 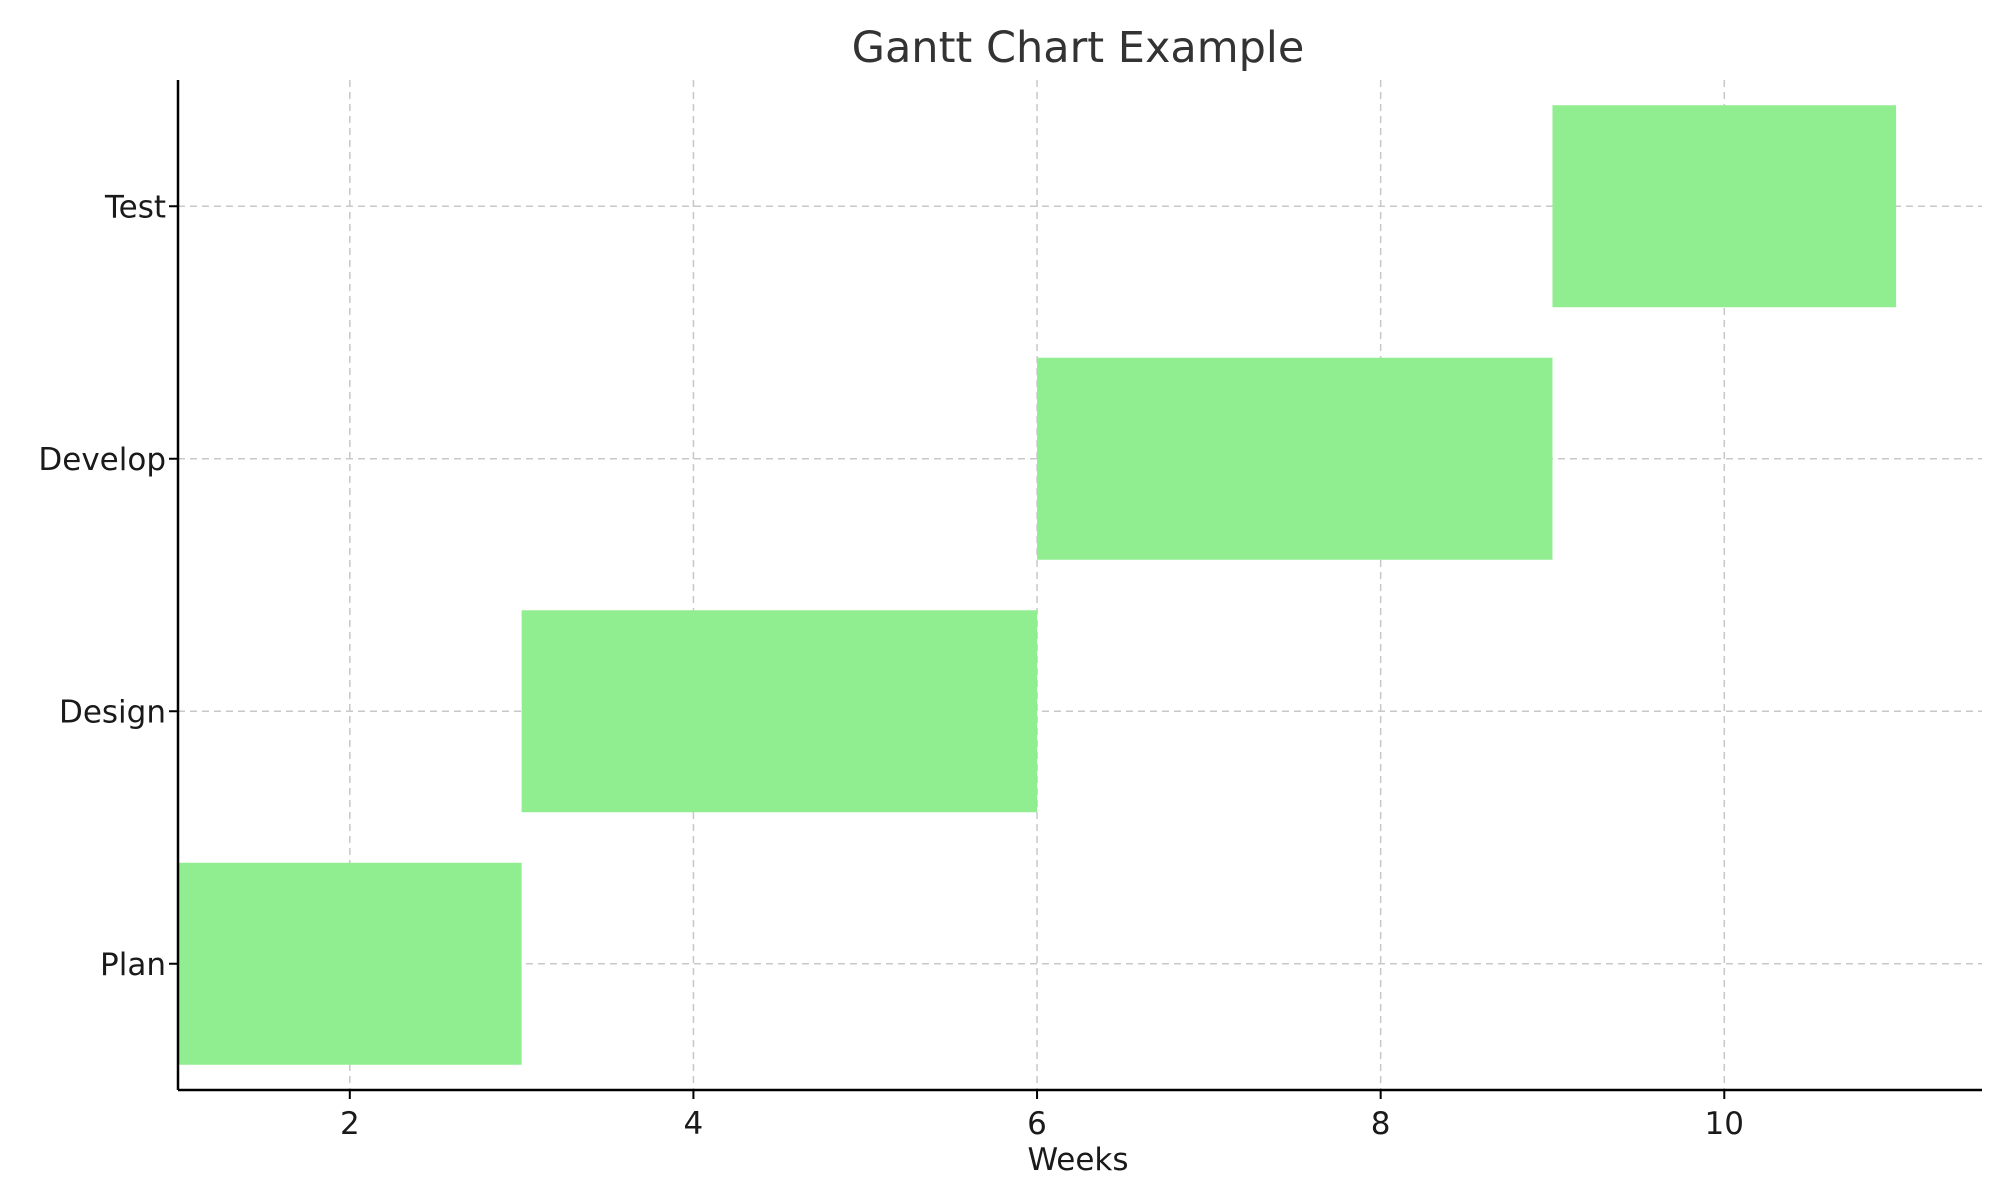 I want to click on bar-design, so click(x=779, y=711).